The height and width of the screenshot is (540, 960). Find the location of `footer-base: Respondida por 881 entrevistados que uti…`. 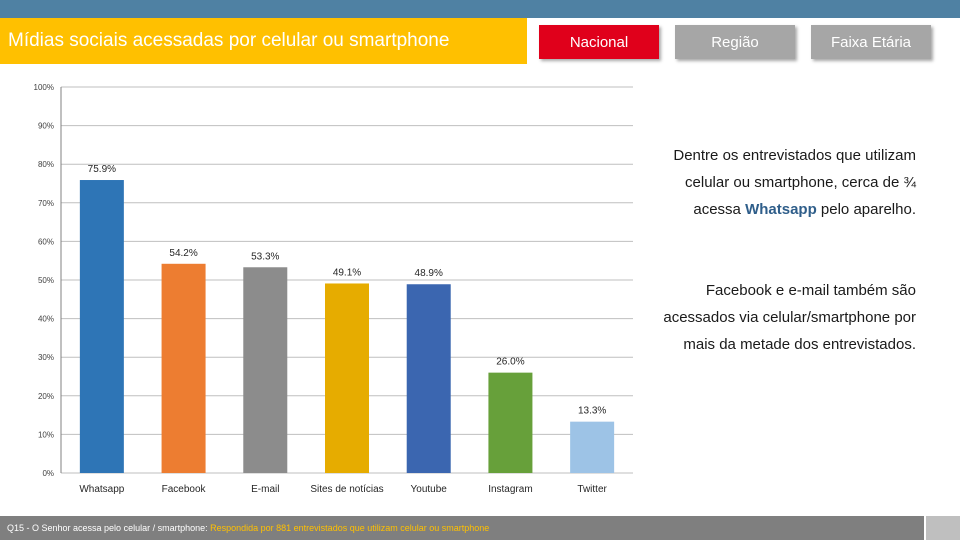

footer-base: Respondida por 881 entrevistados que uti… is located at coordinates (348, 528).